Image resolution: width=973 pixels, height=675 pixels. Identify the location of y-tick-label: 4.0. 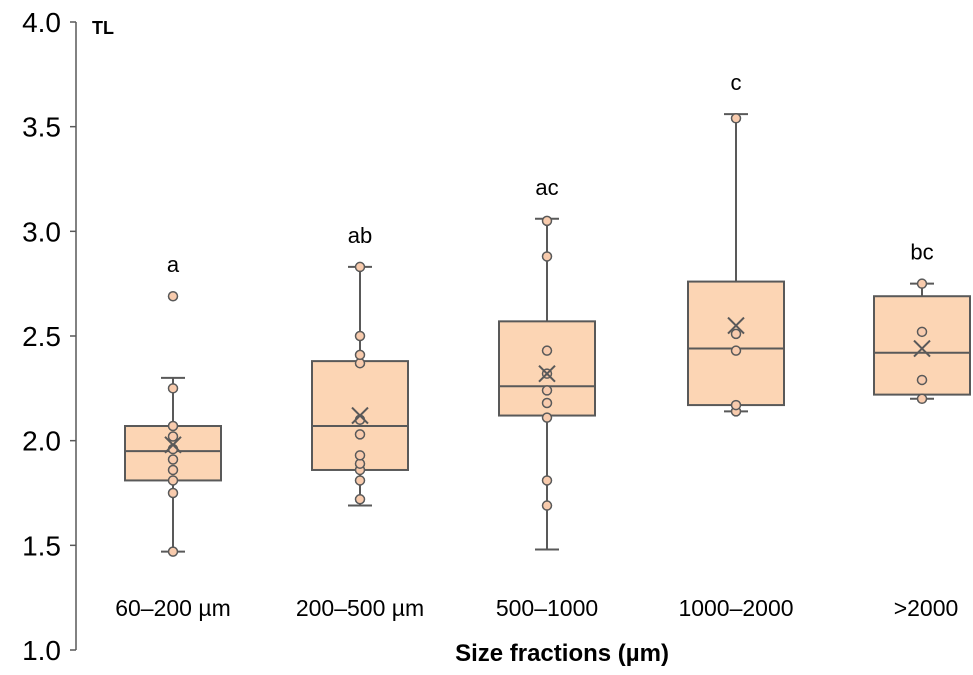
(41, 22).